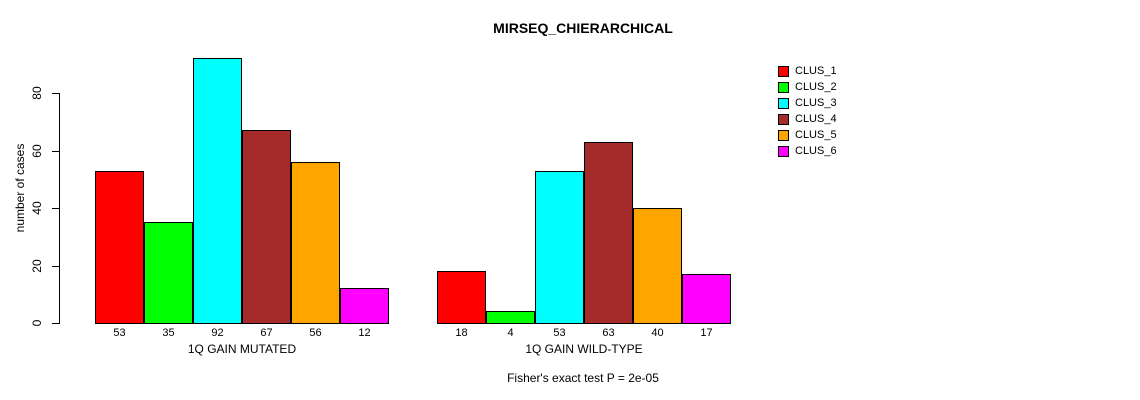 Image resolution: width=1140 pixels, height=400 pixels. I want to click on bar-value-label: 63, so click(608, 333).